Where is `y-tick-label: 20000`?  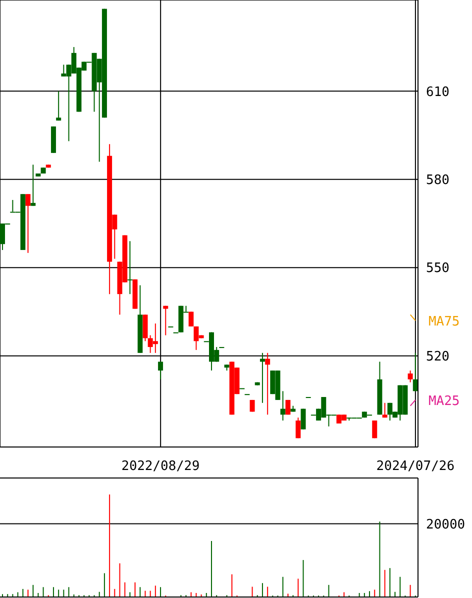 y-tick-label: 20000 is located at coordinates (446, 524).